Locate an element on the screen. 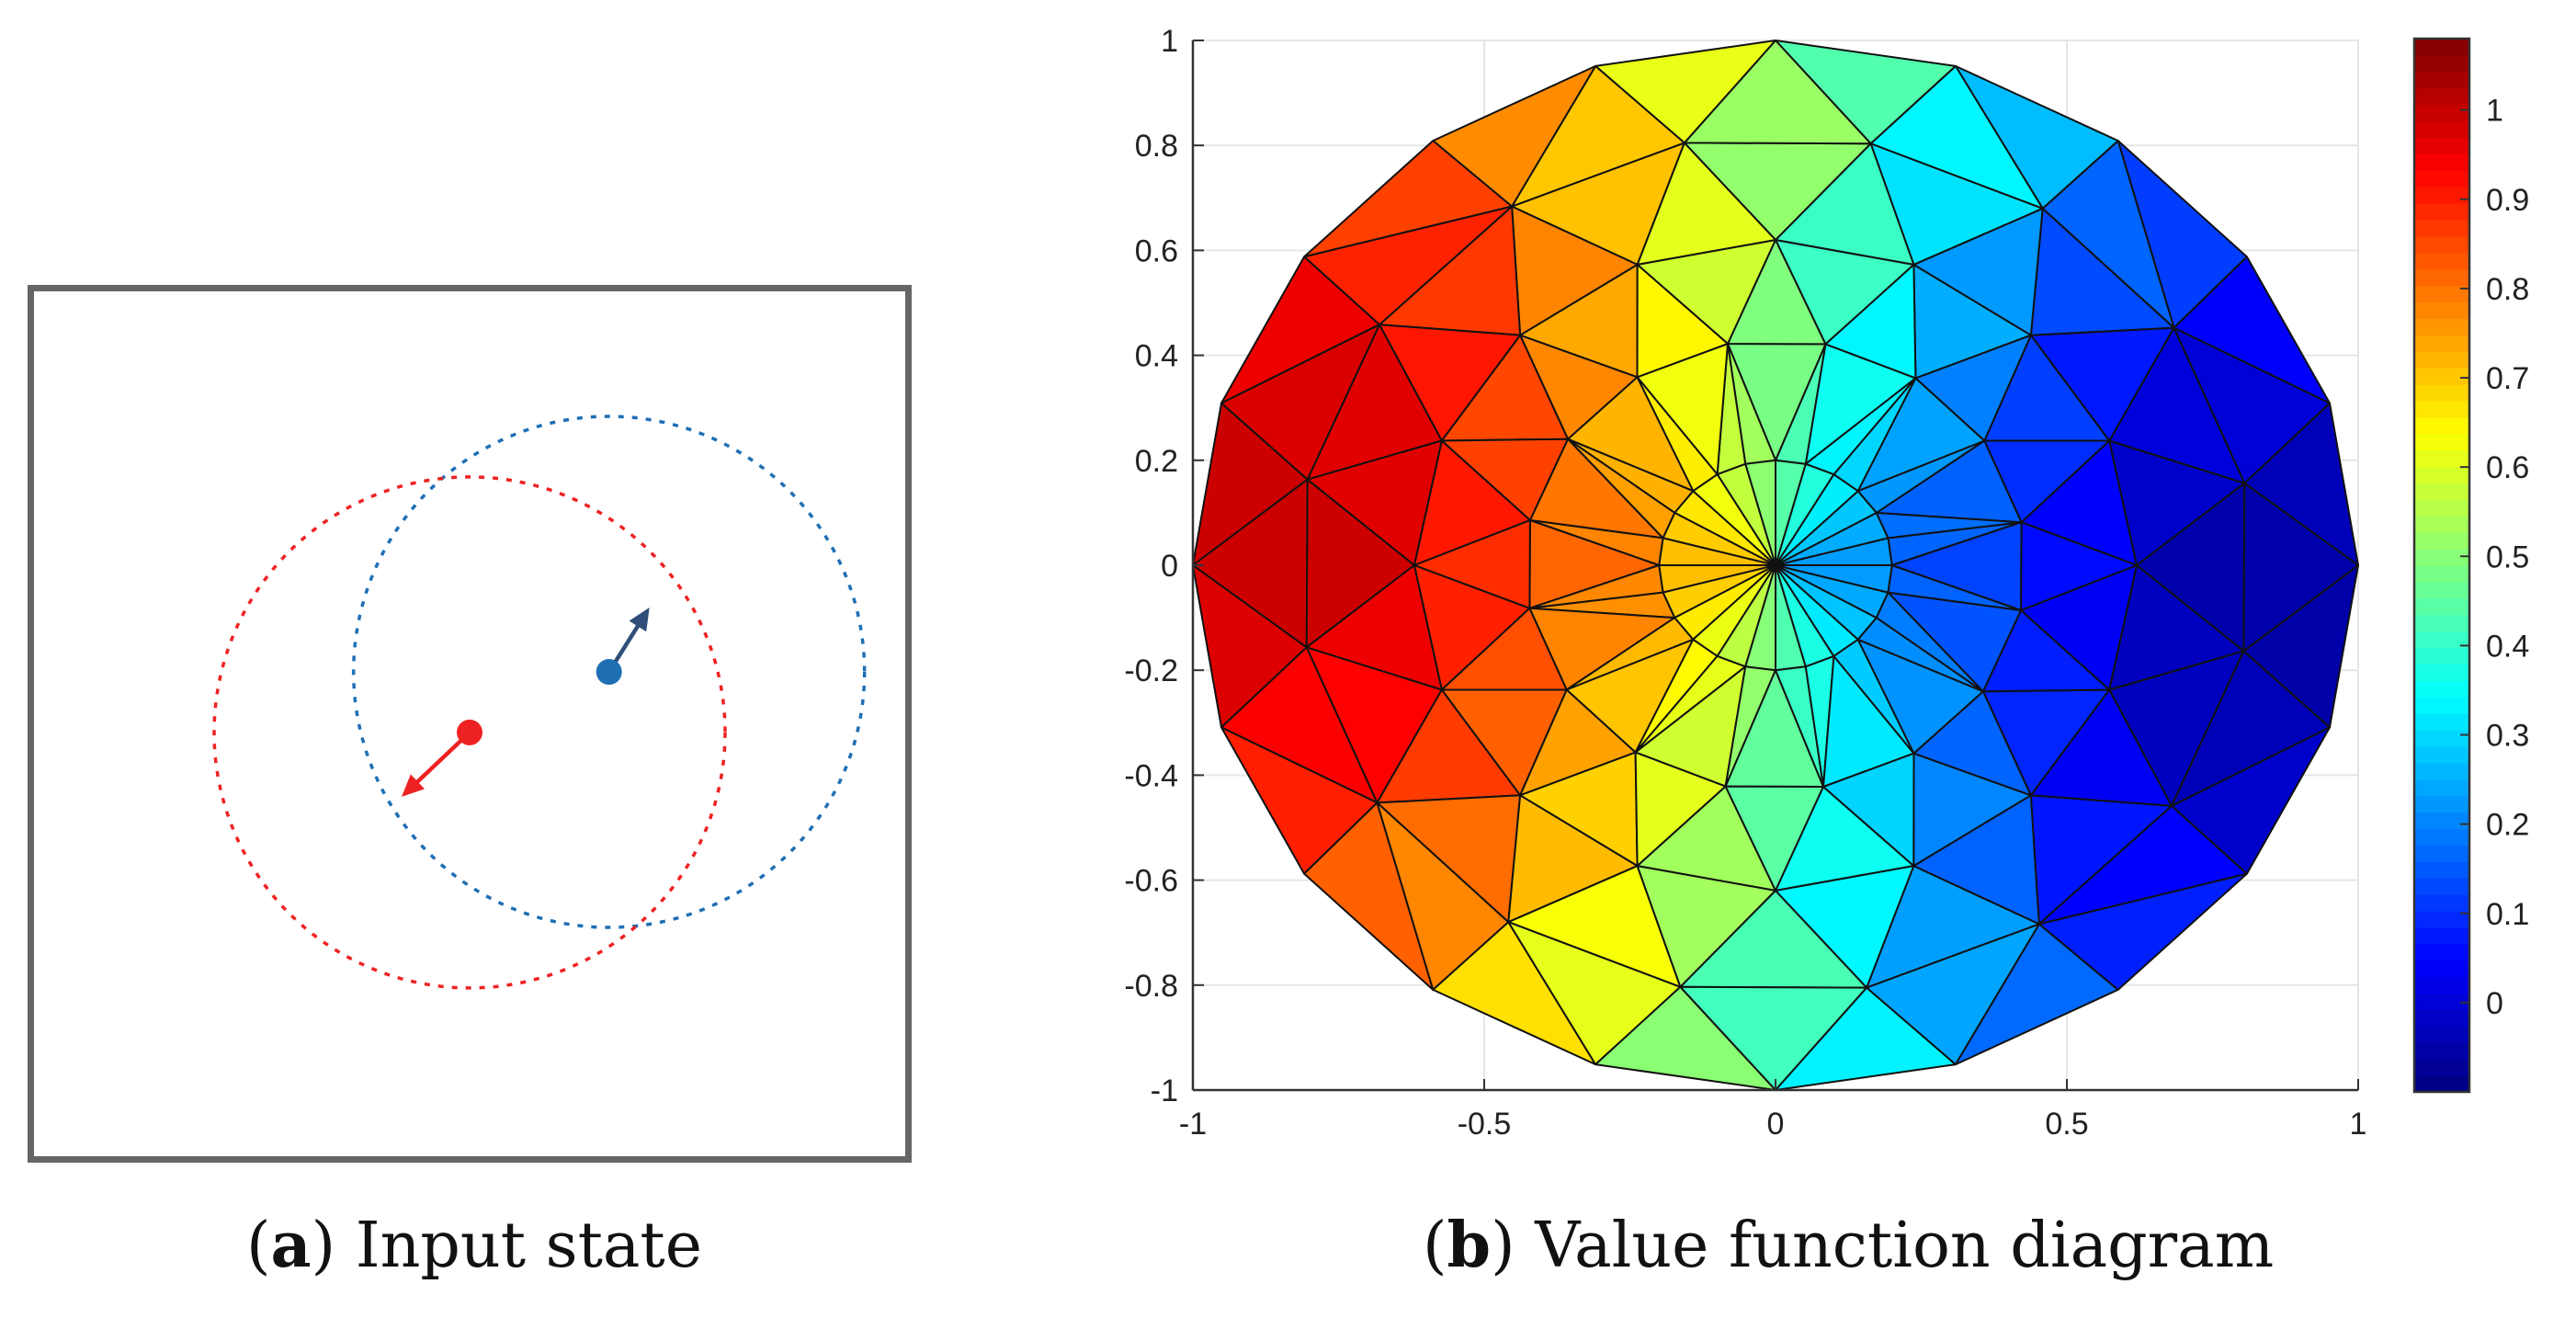 The height and width of the screenshot is (1318, 2576). colorbar-tick-label: 0 is located at coordinates (2495, 1003).